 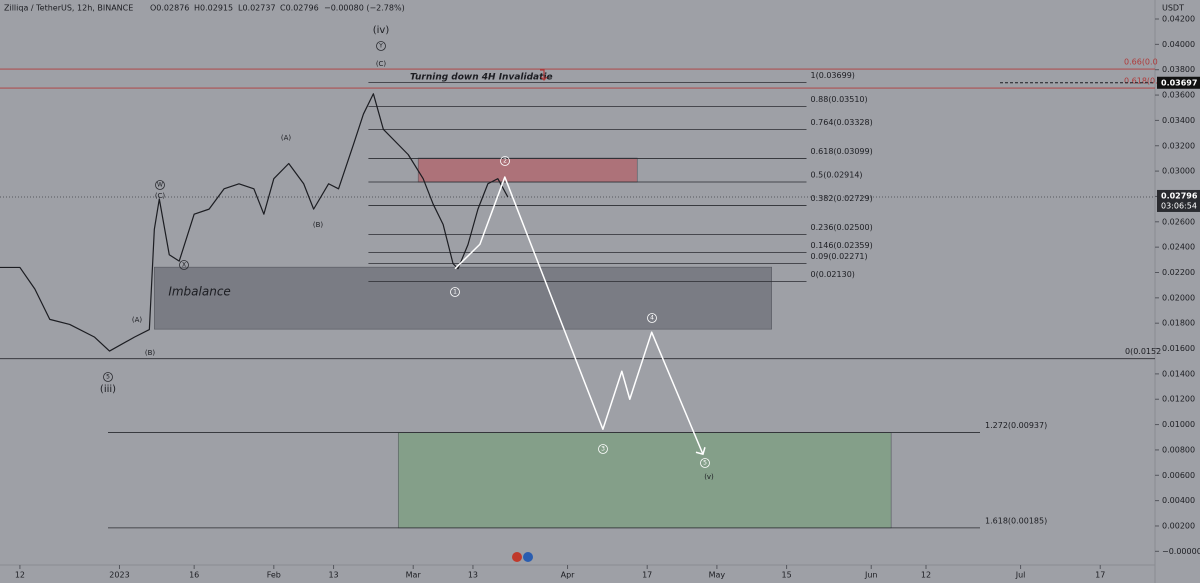 What do you see at coordinates (194, 575) in the screenshot?
I see `x-tick-label: 16` at bounding box center [194, 575].